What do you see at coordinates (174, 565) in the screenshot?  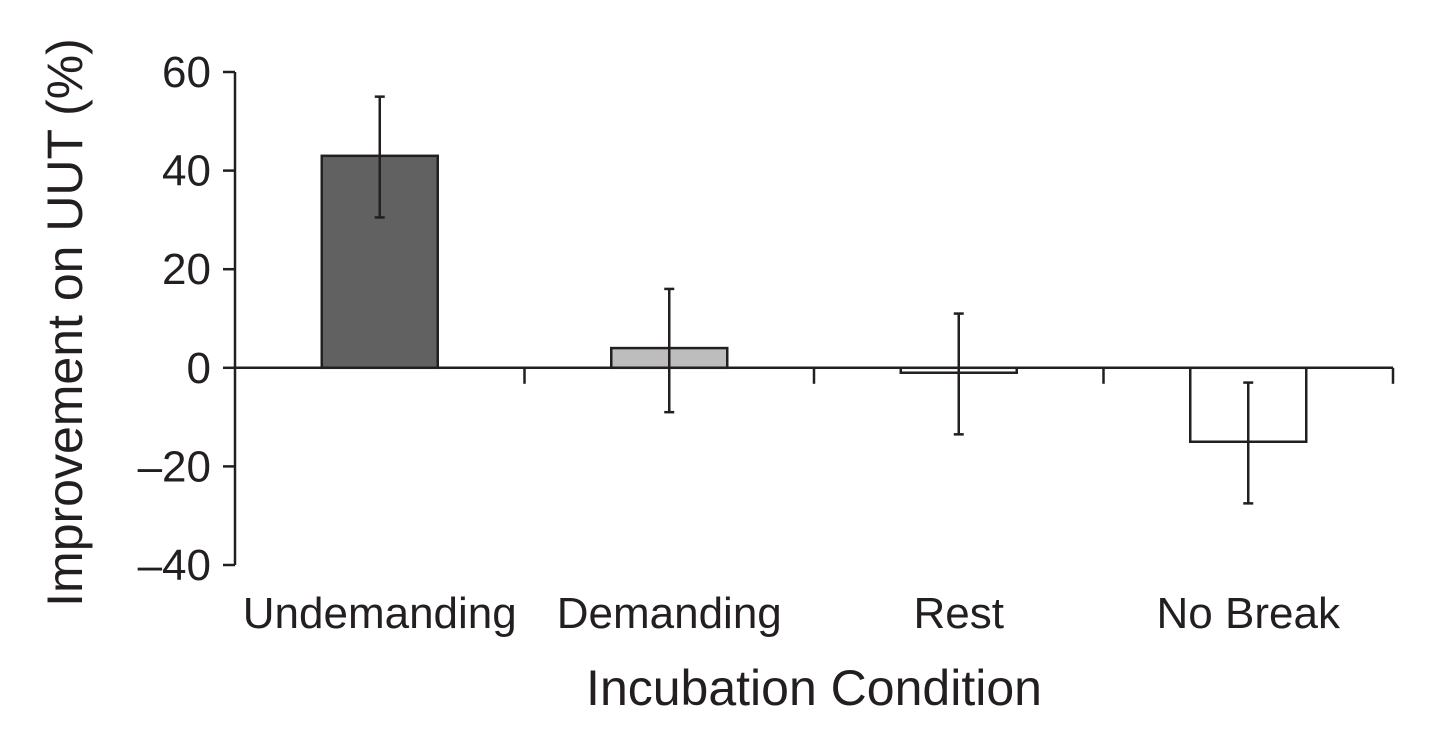 I see `y-tick-label: –40` at bounding box center [174, 565].